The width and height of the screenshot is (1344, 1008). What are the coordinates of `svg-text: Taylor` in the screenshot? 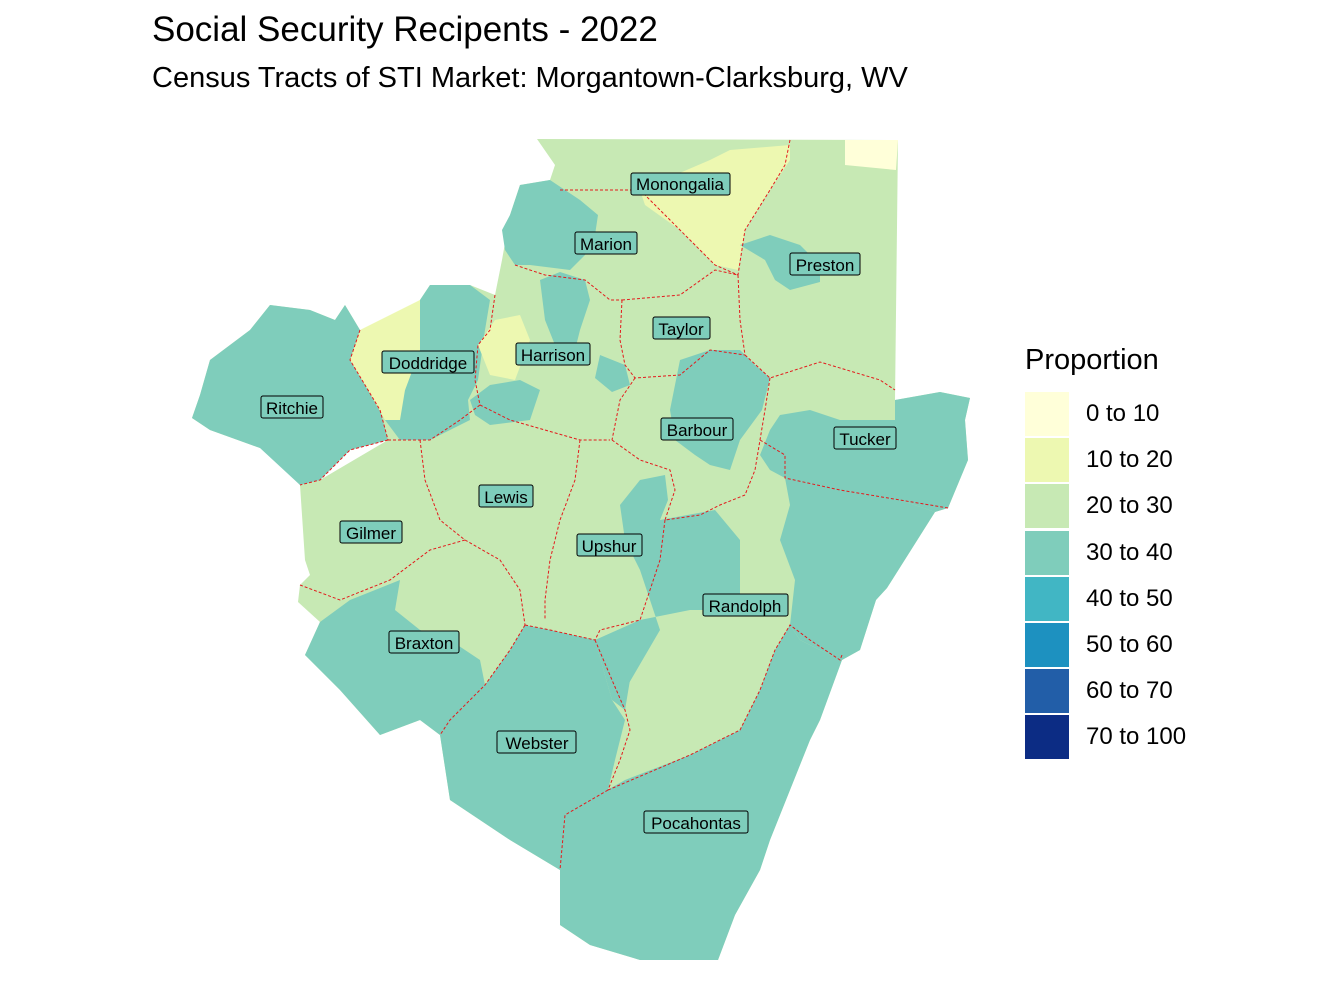 It's located at (681, 329).